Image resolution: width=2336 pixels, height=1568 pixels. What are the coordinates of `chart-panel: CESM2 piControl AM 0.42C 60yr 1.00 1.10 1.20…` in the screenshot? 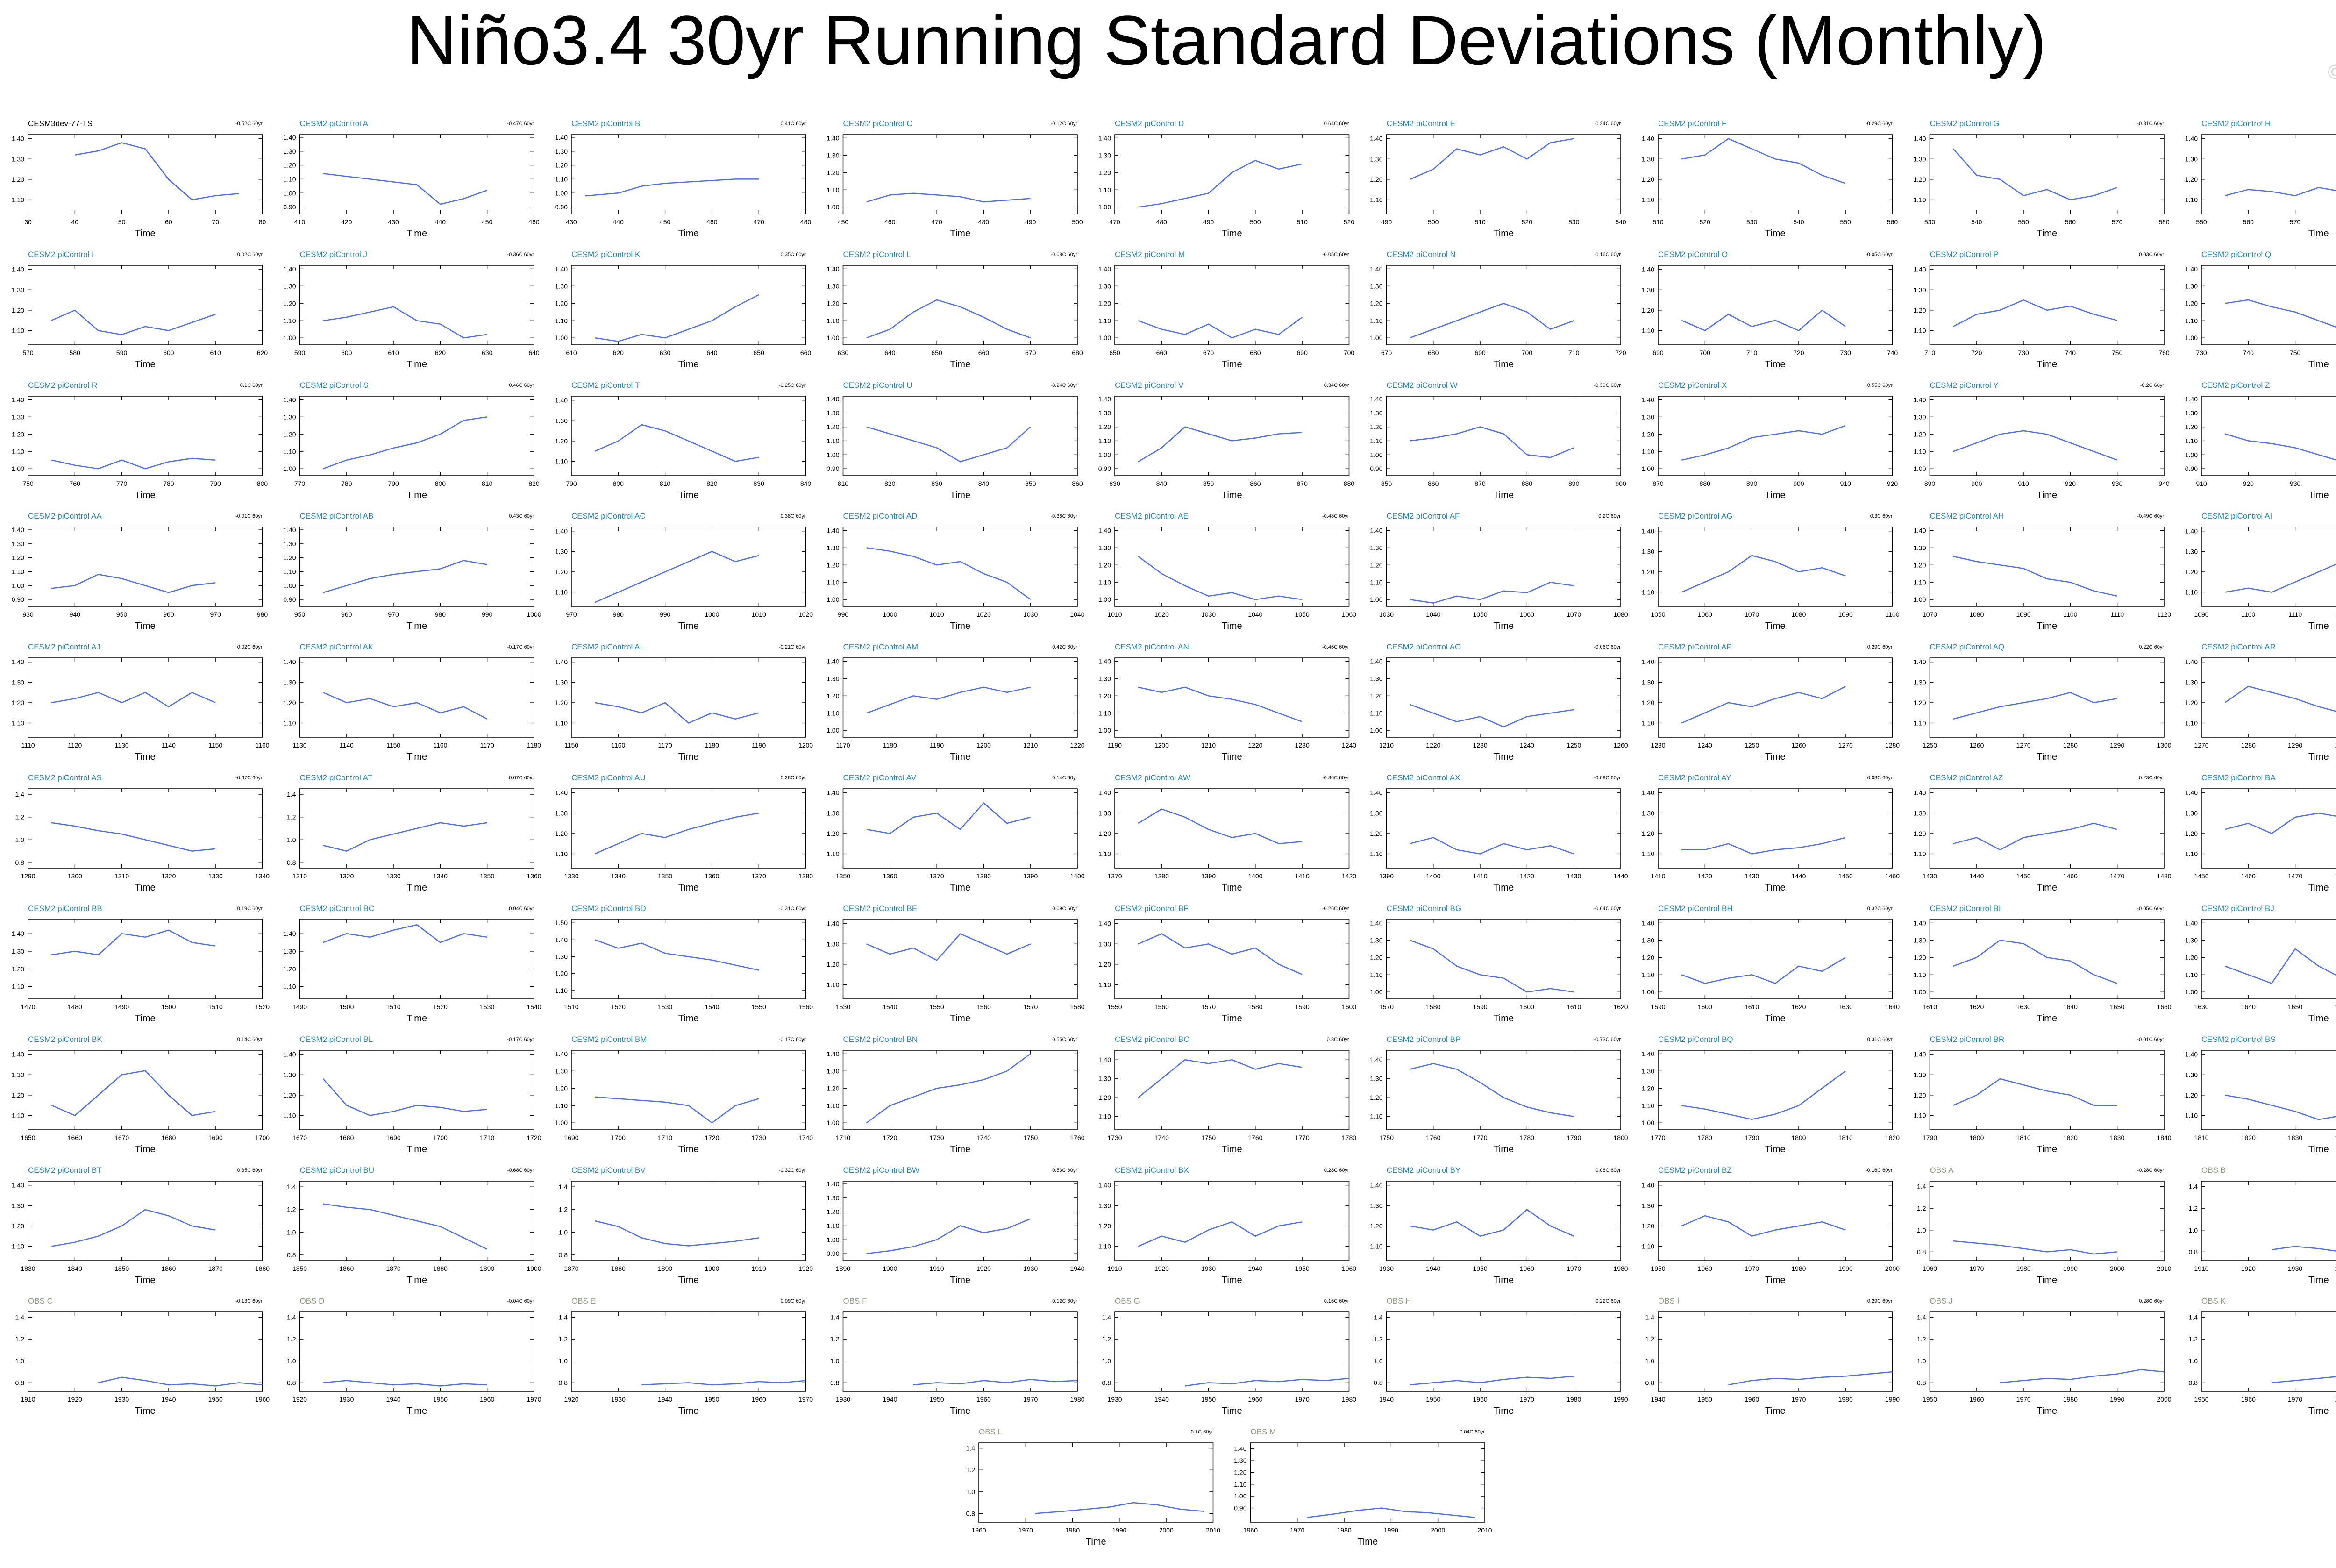 It's located at (955, 702).